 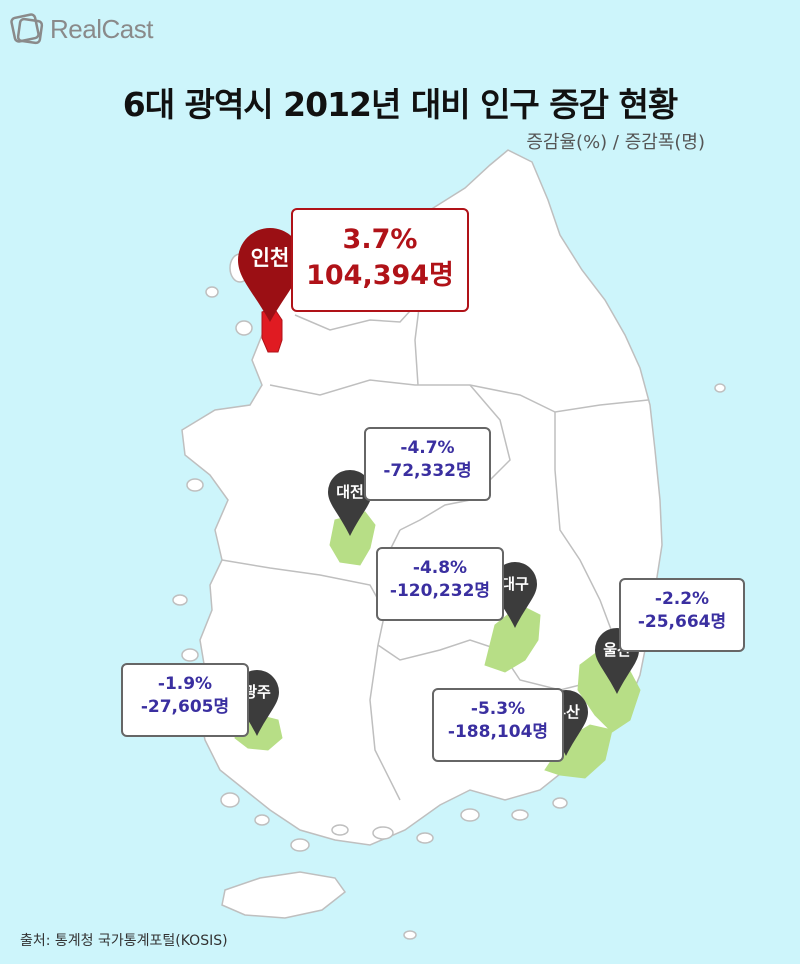 I want to click on legend-subtitle: 증감율(%) / 증감폭(명), so click(x=615, y=142).